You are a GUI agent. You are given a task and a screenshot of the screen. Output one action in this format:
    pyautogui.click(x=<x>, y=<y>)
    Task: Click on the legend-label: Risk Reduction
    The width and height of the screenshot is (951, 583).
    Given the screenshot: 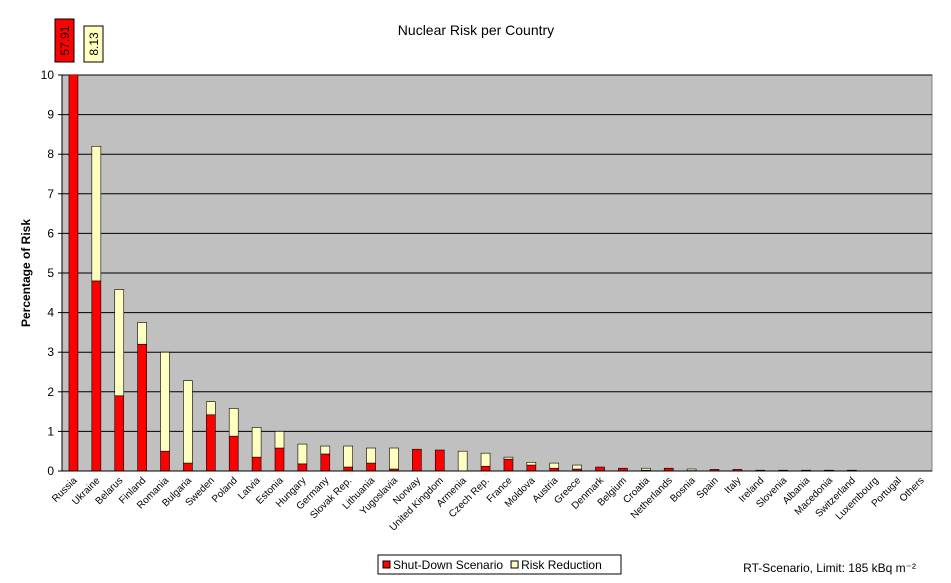 What is the action you would take?
    pyautogui.click(x=561, y=565)
    